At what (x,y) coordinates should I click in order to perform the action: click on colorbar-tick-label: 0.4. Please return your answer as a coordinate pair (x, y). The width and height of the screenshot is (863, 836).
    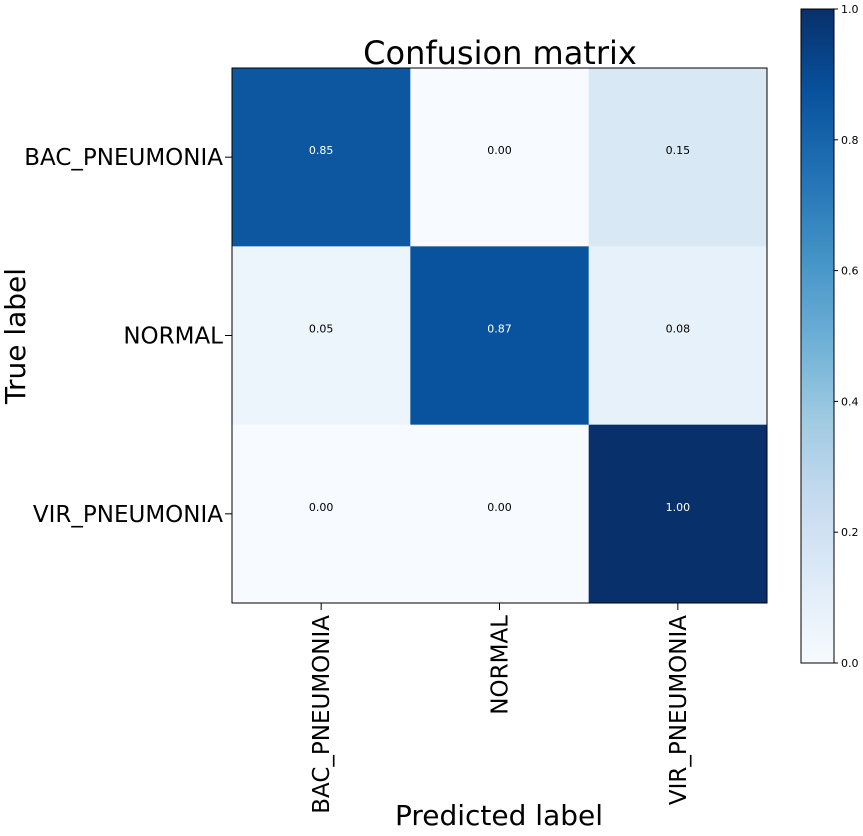
    Looking at the image, I should click on (850, 401).